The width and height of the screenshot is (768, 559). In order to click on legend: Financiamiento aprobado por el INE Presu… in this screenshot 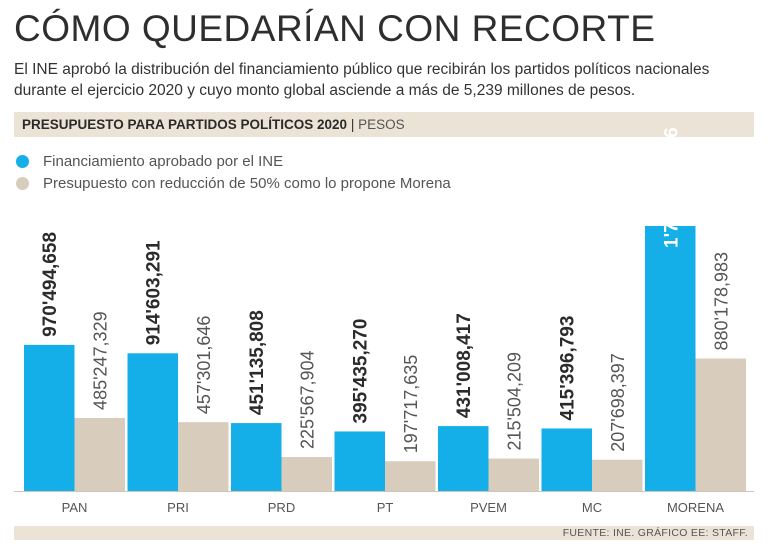, I will do `click(232, 172)`.